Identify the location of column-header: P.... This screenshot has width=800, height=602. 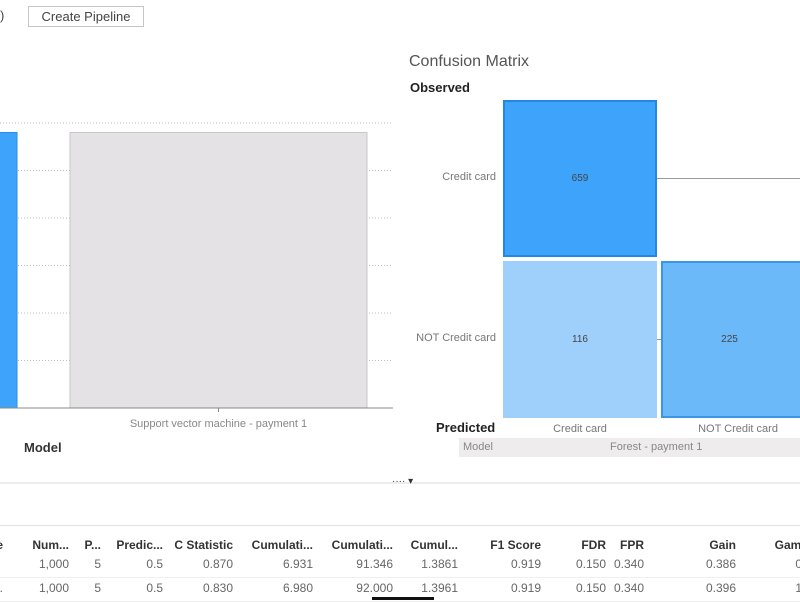
(92, 545).